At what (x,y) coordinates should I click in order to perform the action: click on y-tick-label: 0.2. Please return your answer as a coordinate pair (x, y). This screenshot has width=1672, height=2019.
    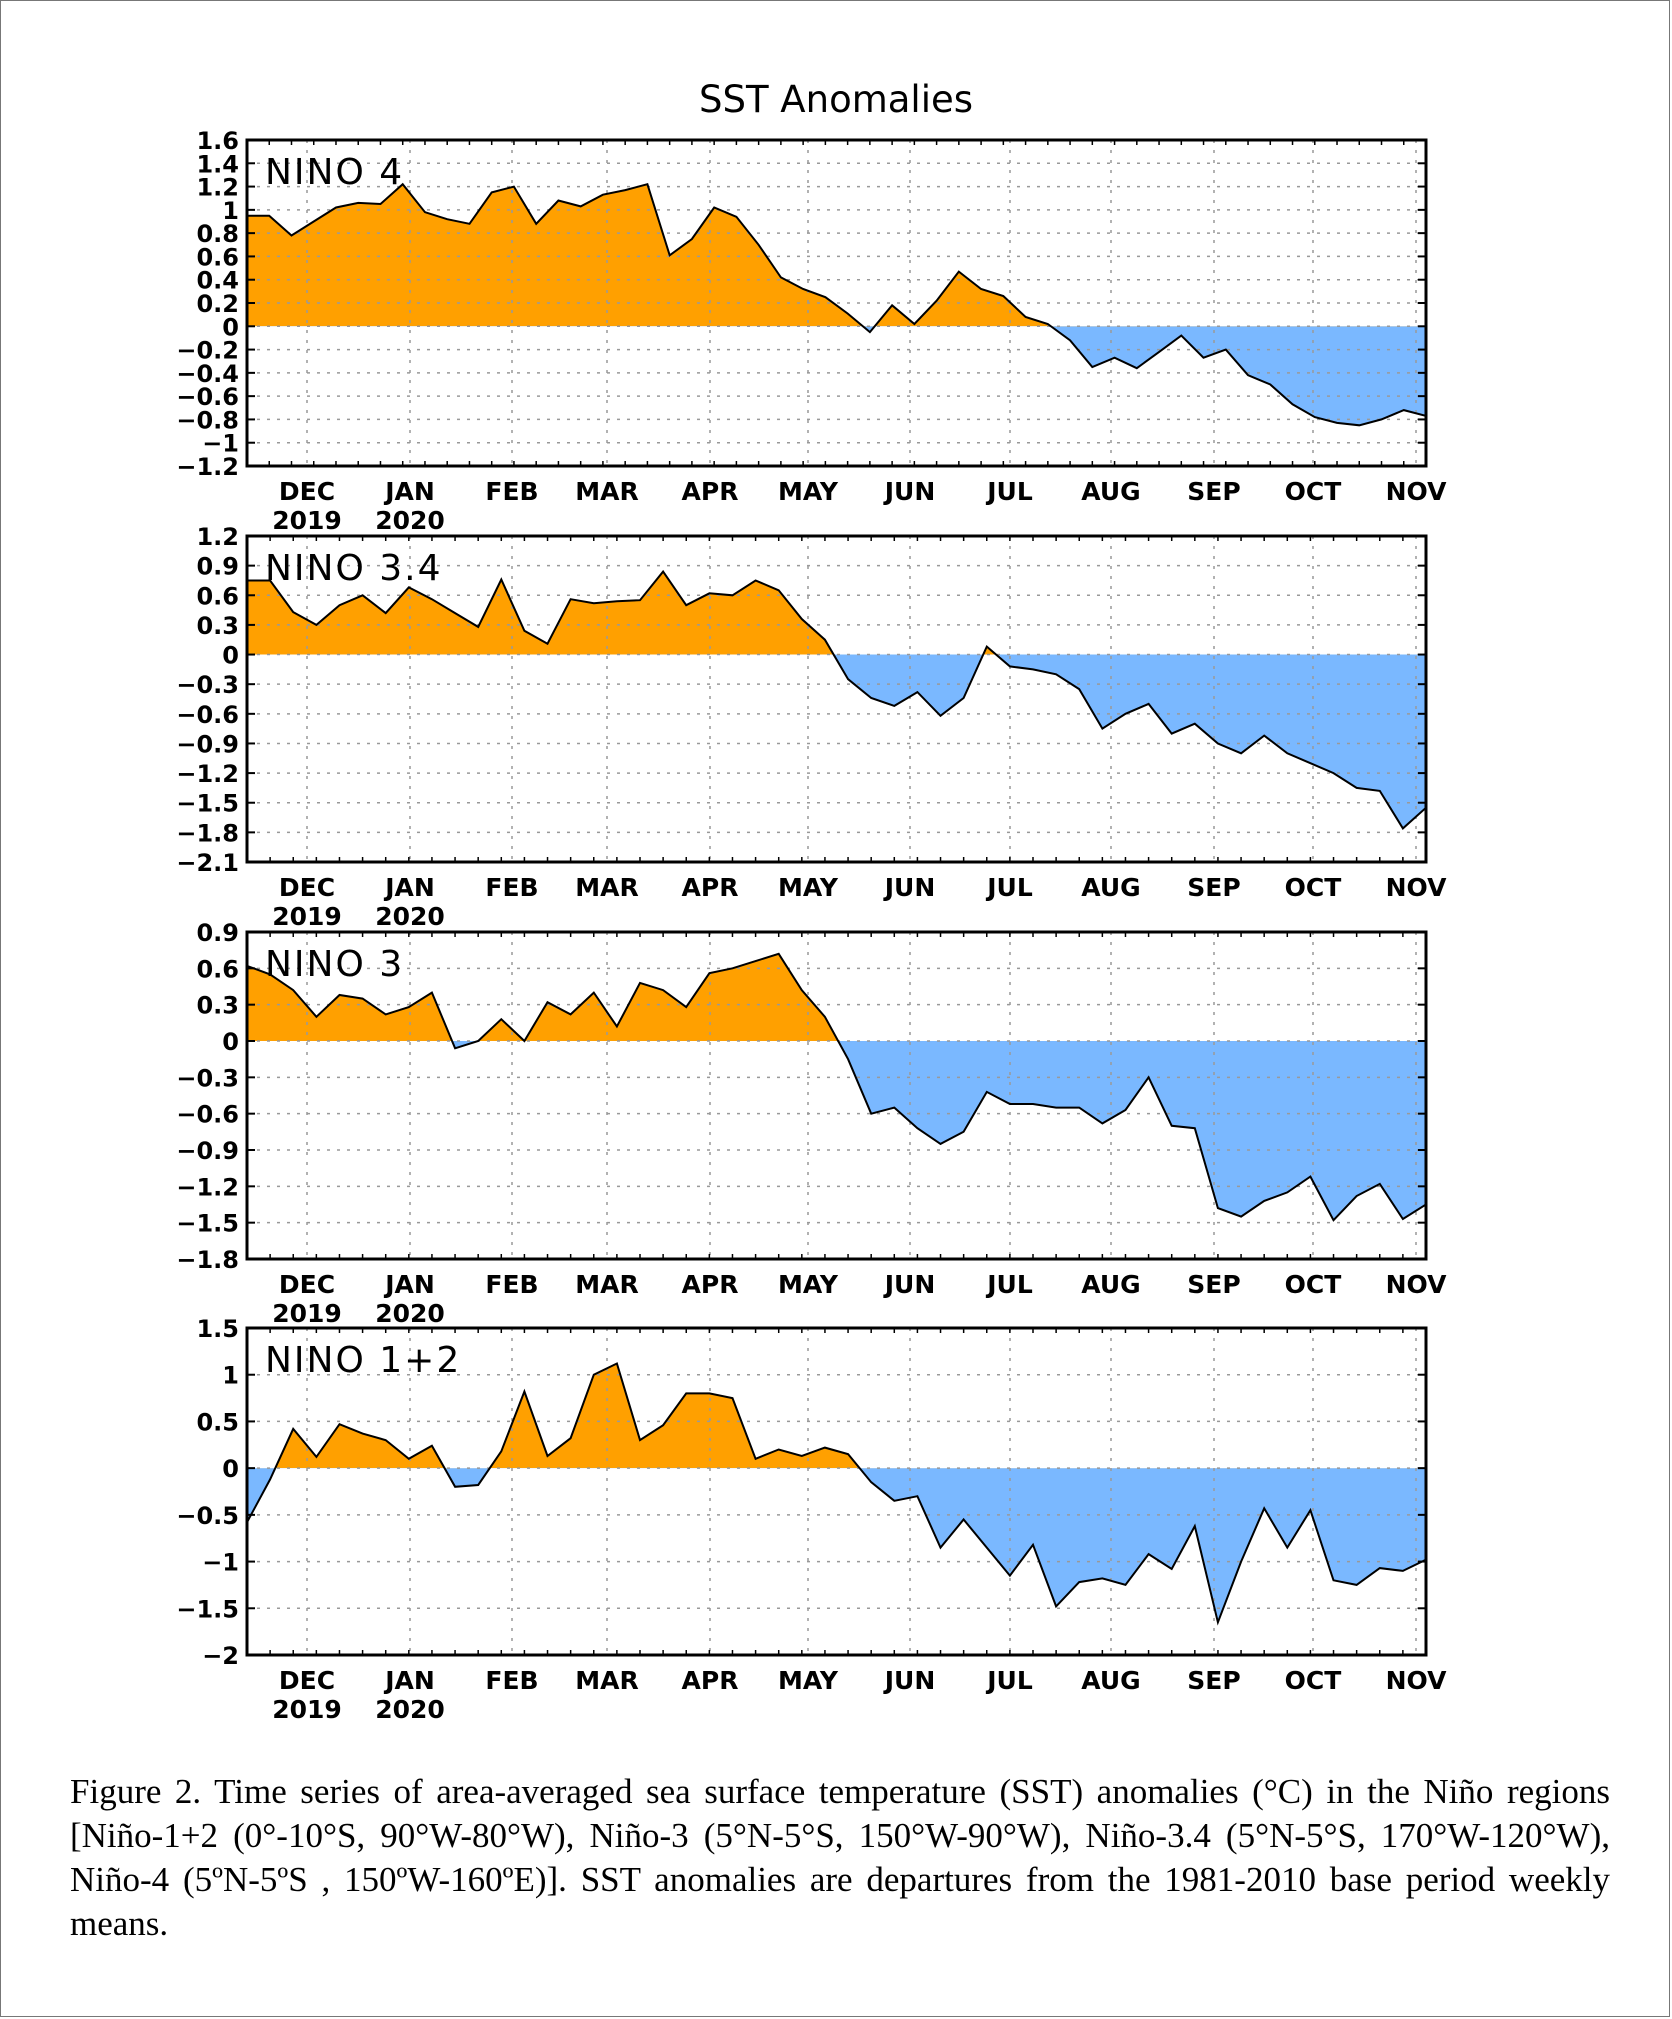
    Looking at the image, I should click on (217, 304).